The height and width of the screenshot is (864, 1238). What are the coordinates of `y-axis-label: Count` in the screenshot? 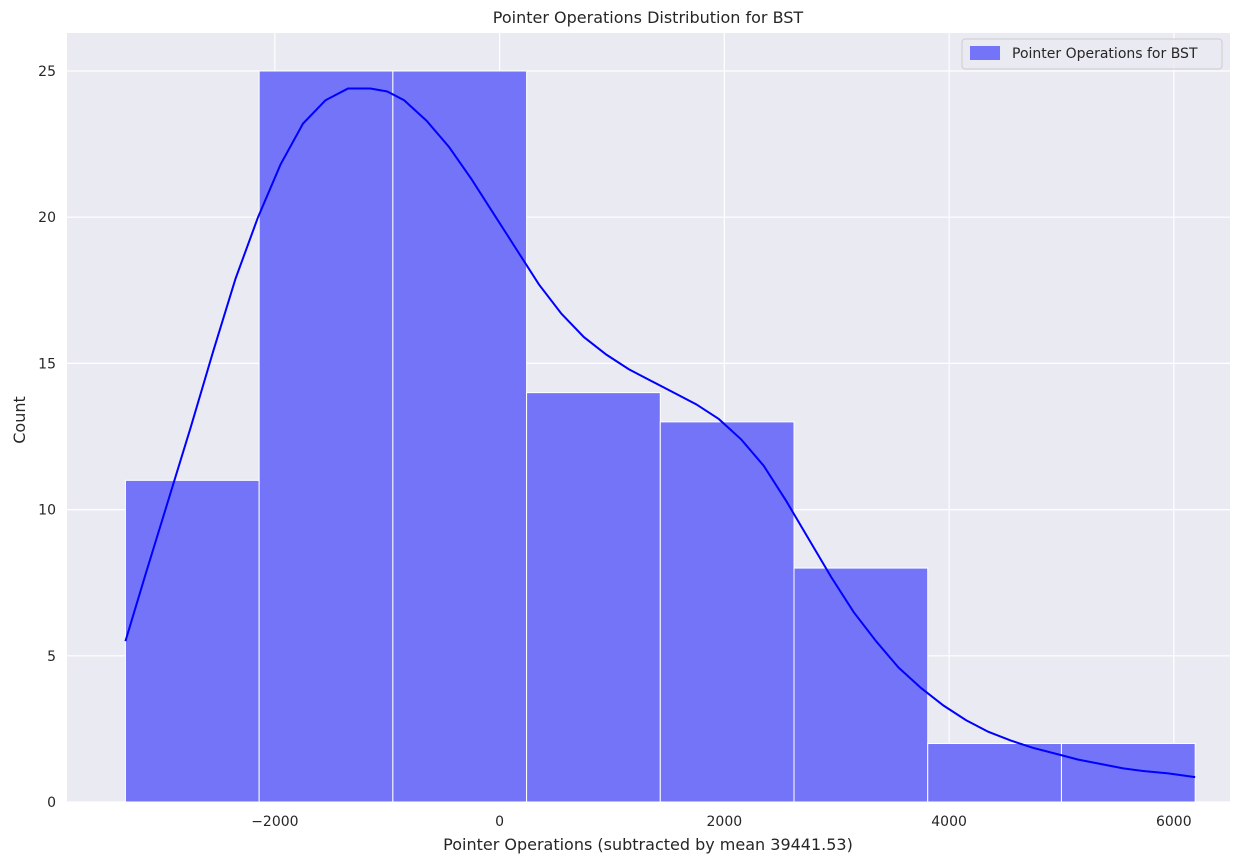 It's located at (19, 420).